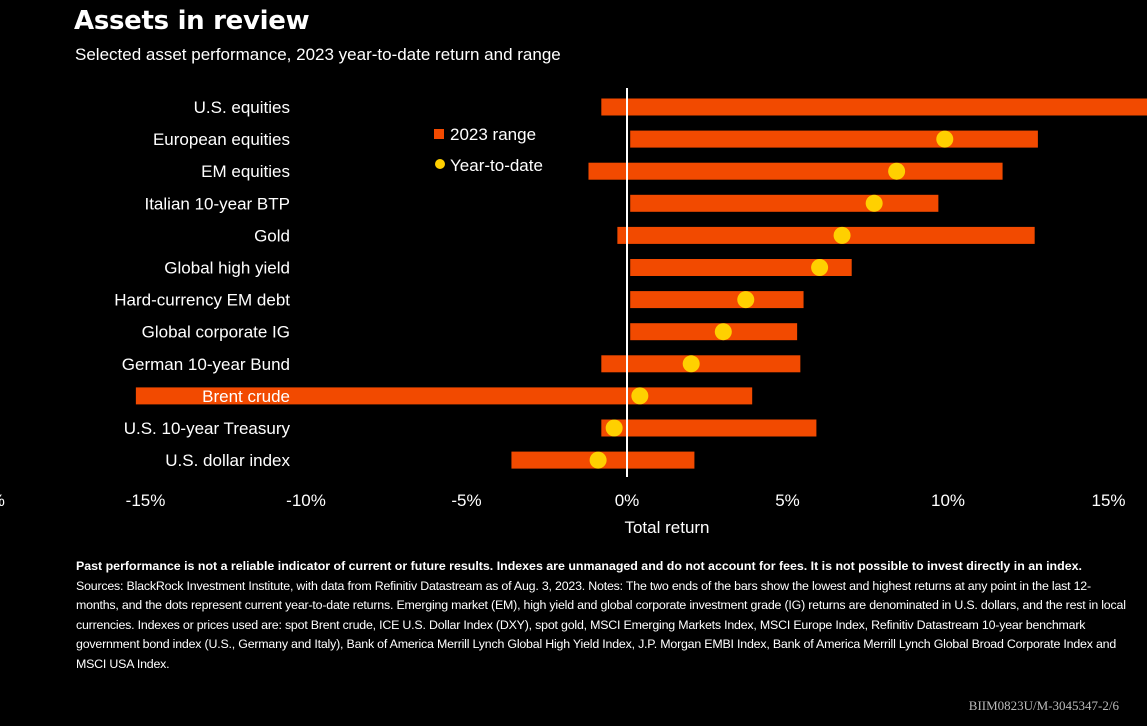  What do you see at coordinates (227, 268) in the screenshot?
I see `category-label: Global high yield` at bounding box center [227, 268].